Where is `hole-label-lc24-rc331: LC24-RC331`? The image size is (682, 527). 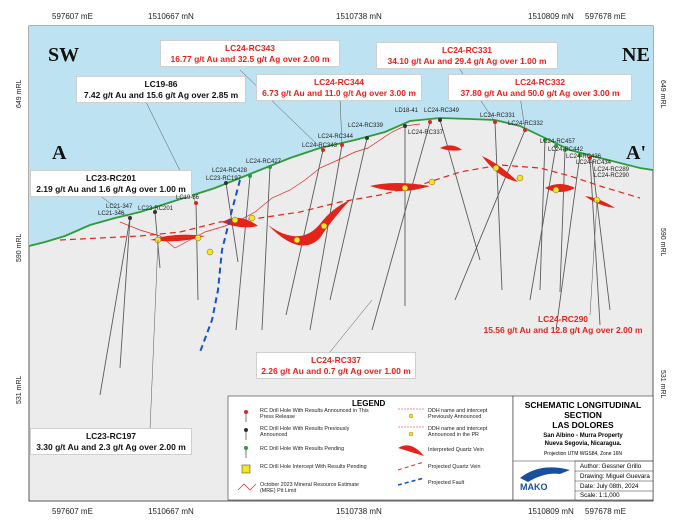
hole-label-lc24-rc331: LC24-RC331 is located at coordinates (498, 116).